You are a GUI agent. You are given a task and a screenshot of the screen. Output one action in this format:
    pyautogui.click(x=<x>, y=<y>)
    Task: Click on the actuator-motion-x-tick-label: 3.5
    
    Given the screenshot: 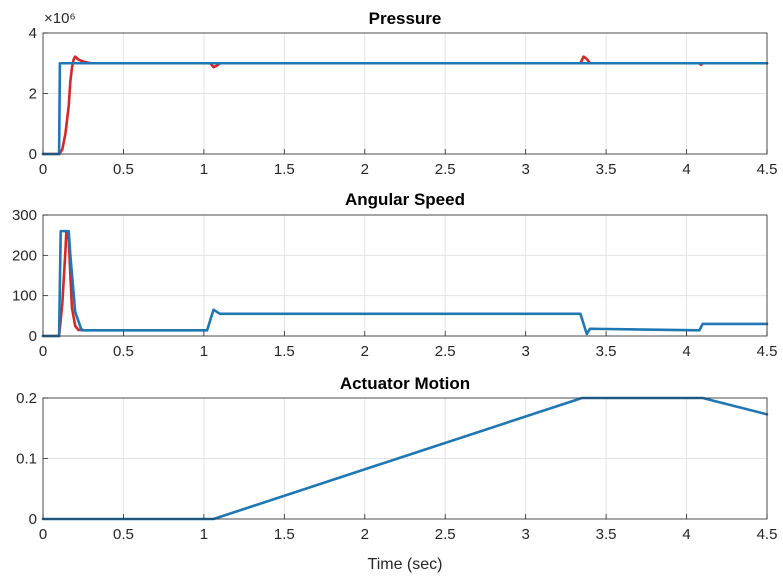 What is the action you would take?
    pyautogui.click(x=606, y=534)
    